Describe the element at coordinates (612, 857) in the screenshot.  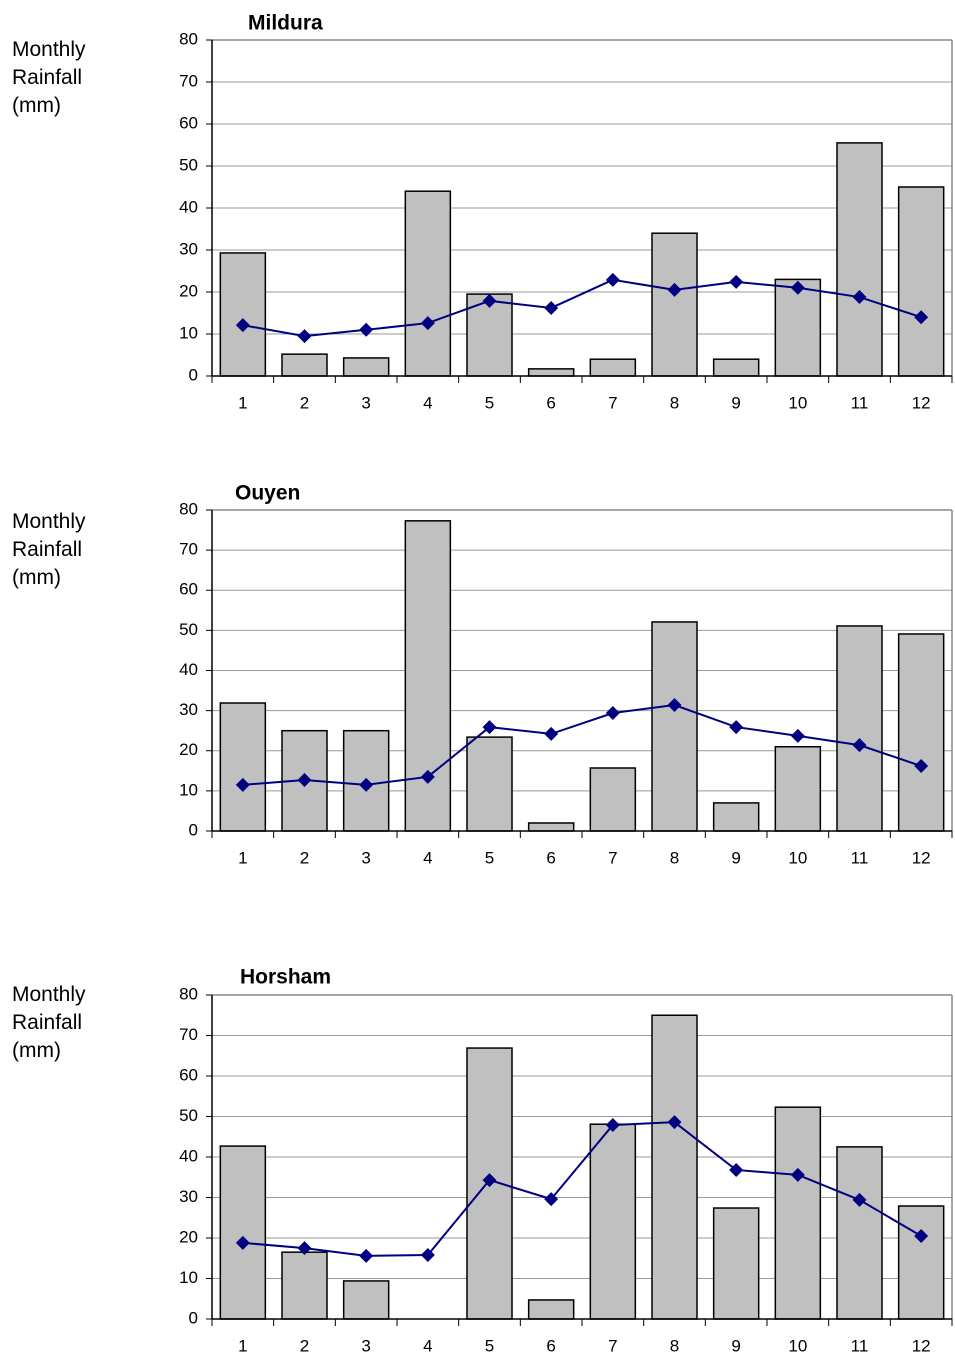
I see `x-tick-label: 7` at that location.